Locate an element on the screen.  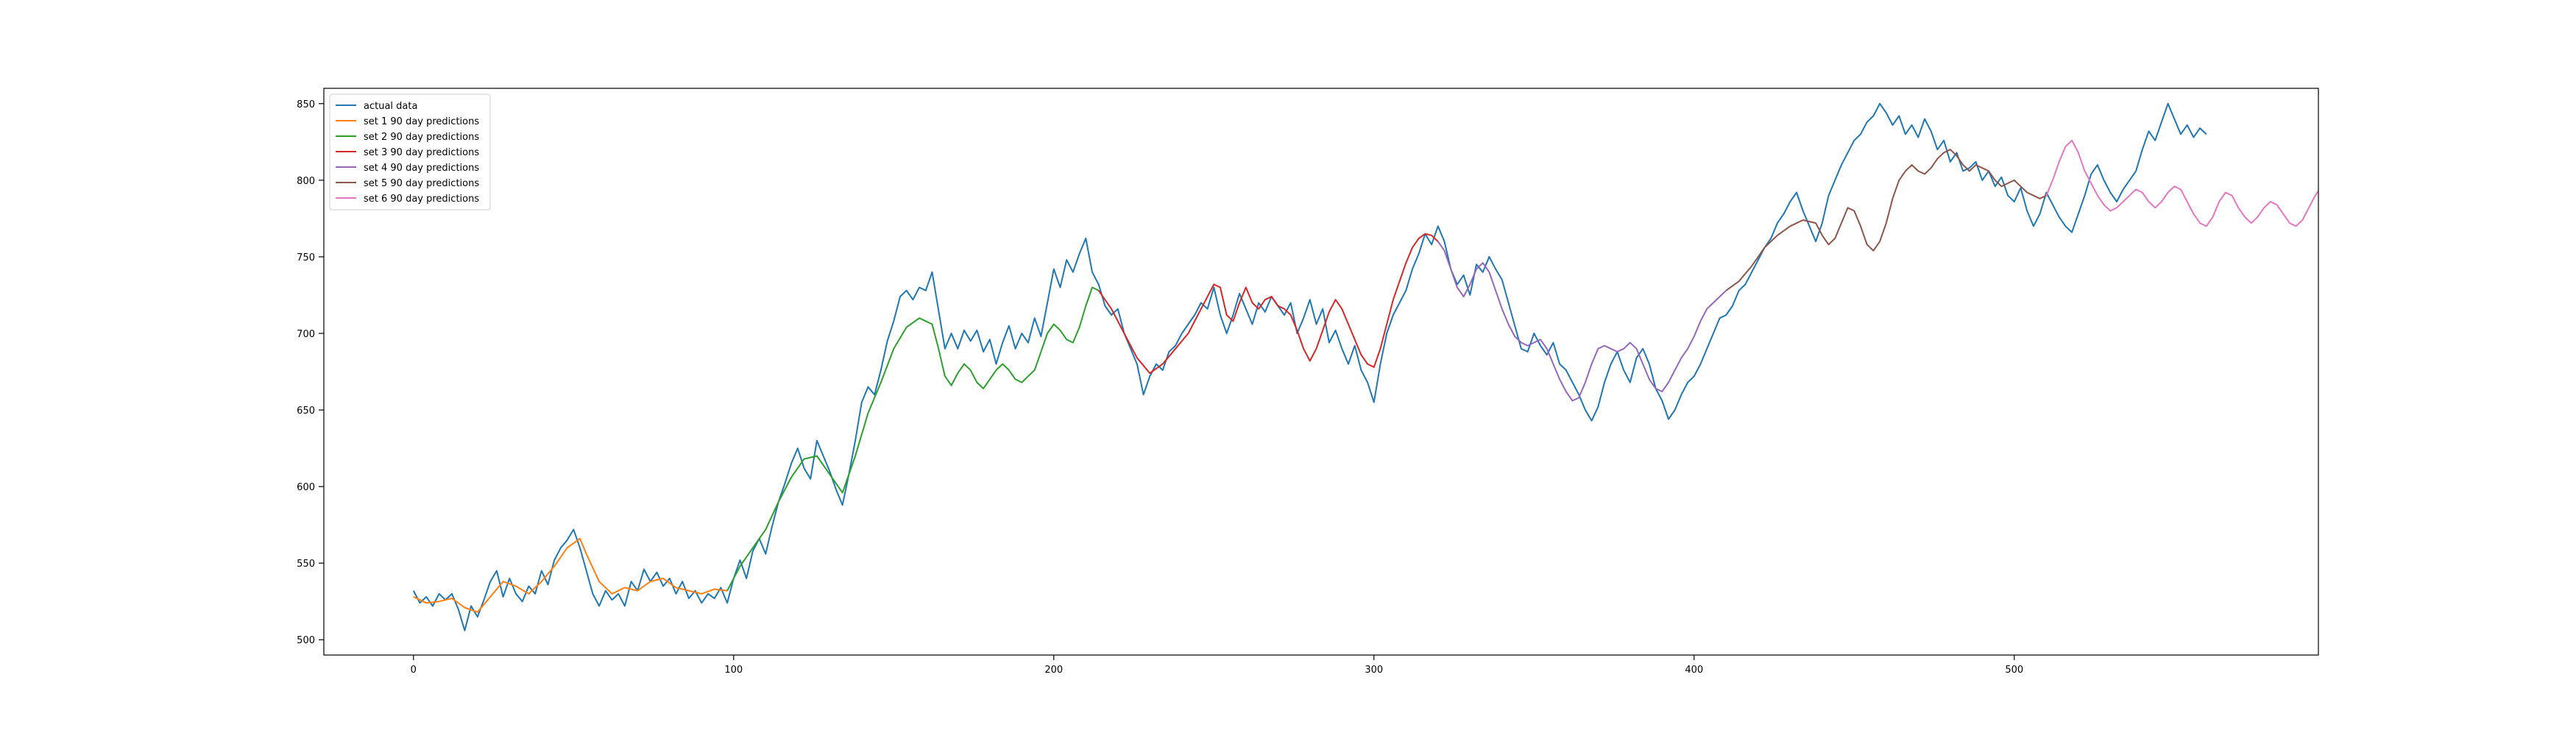
legend-label: set 1 90 day predictions is located at coordinates (421, 121).